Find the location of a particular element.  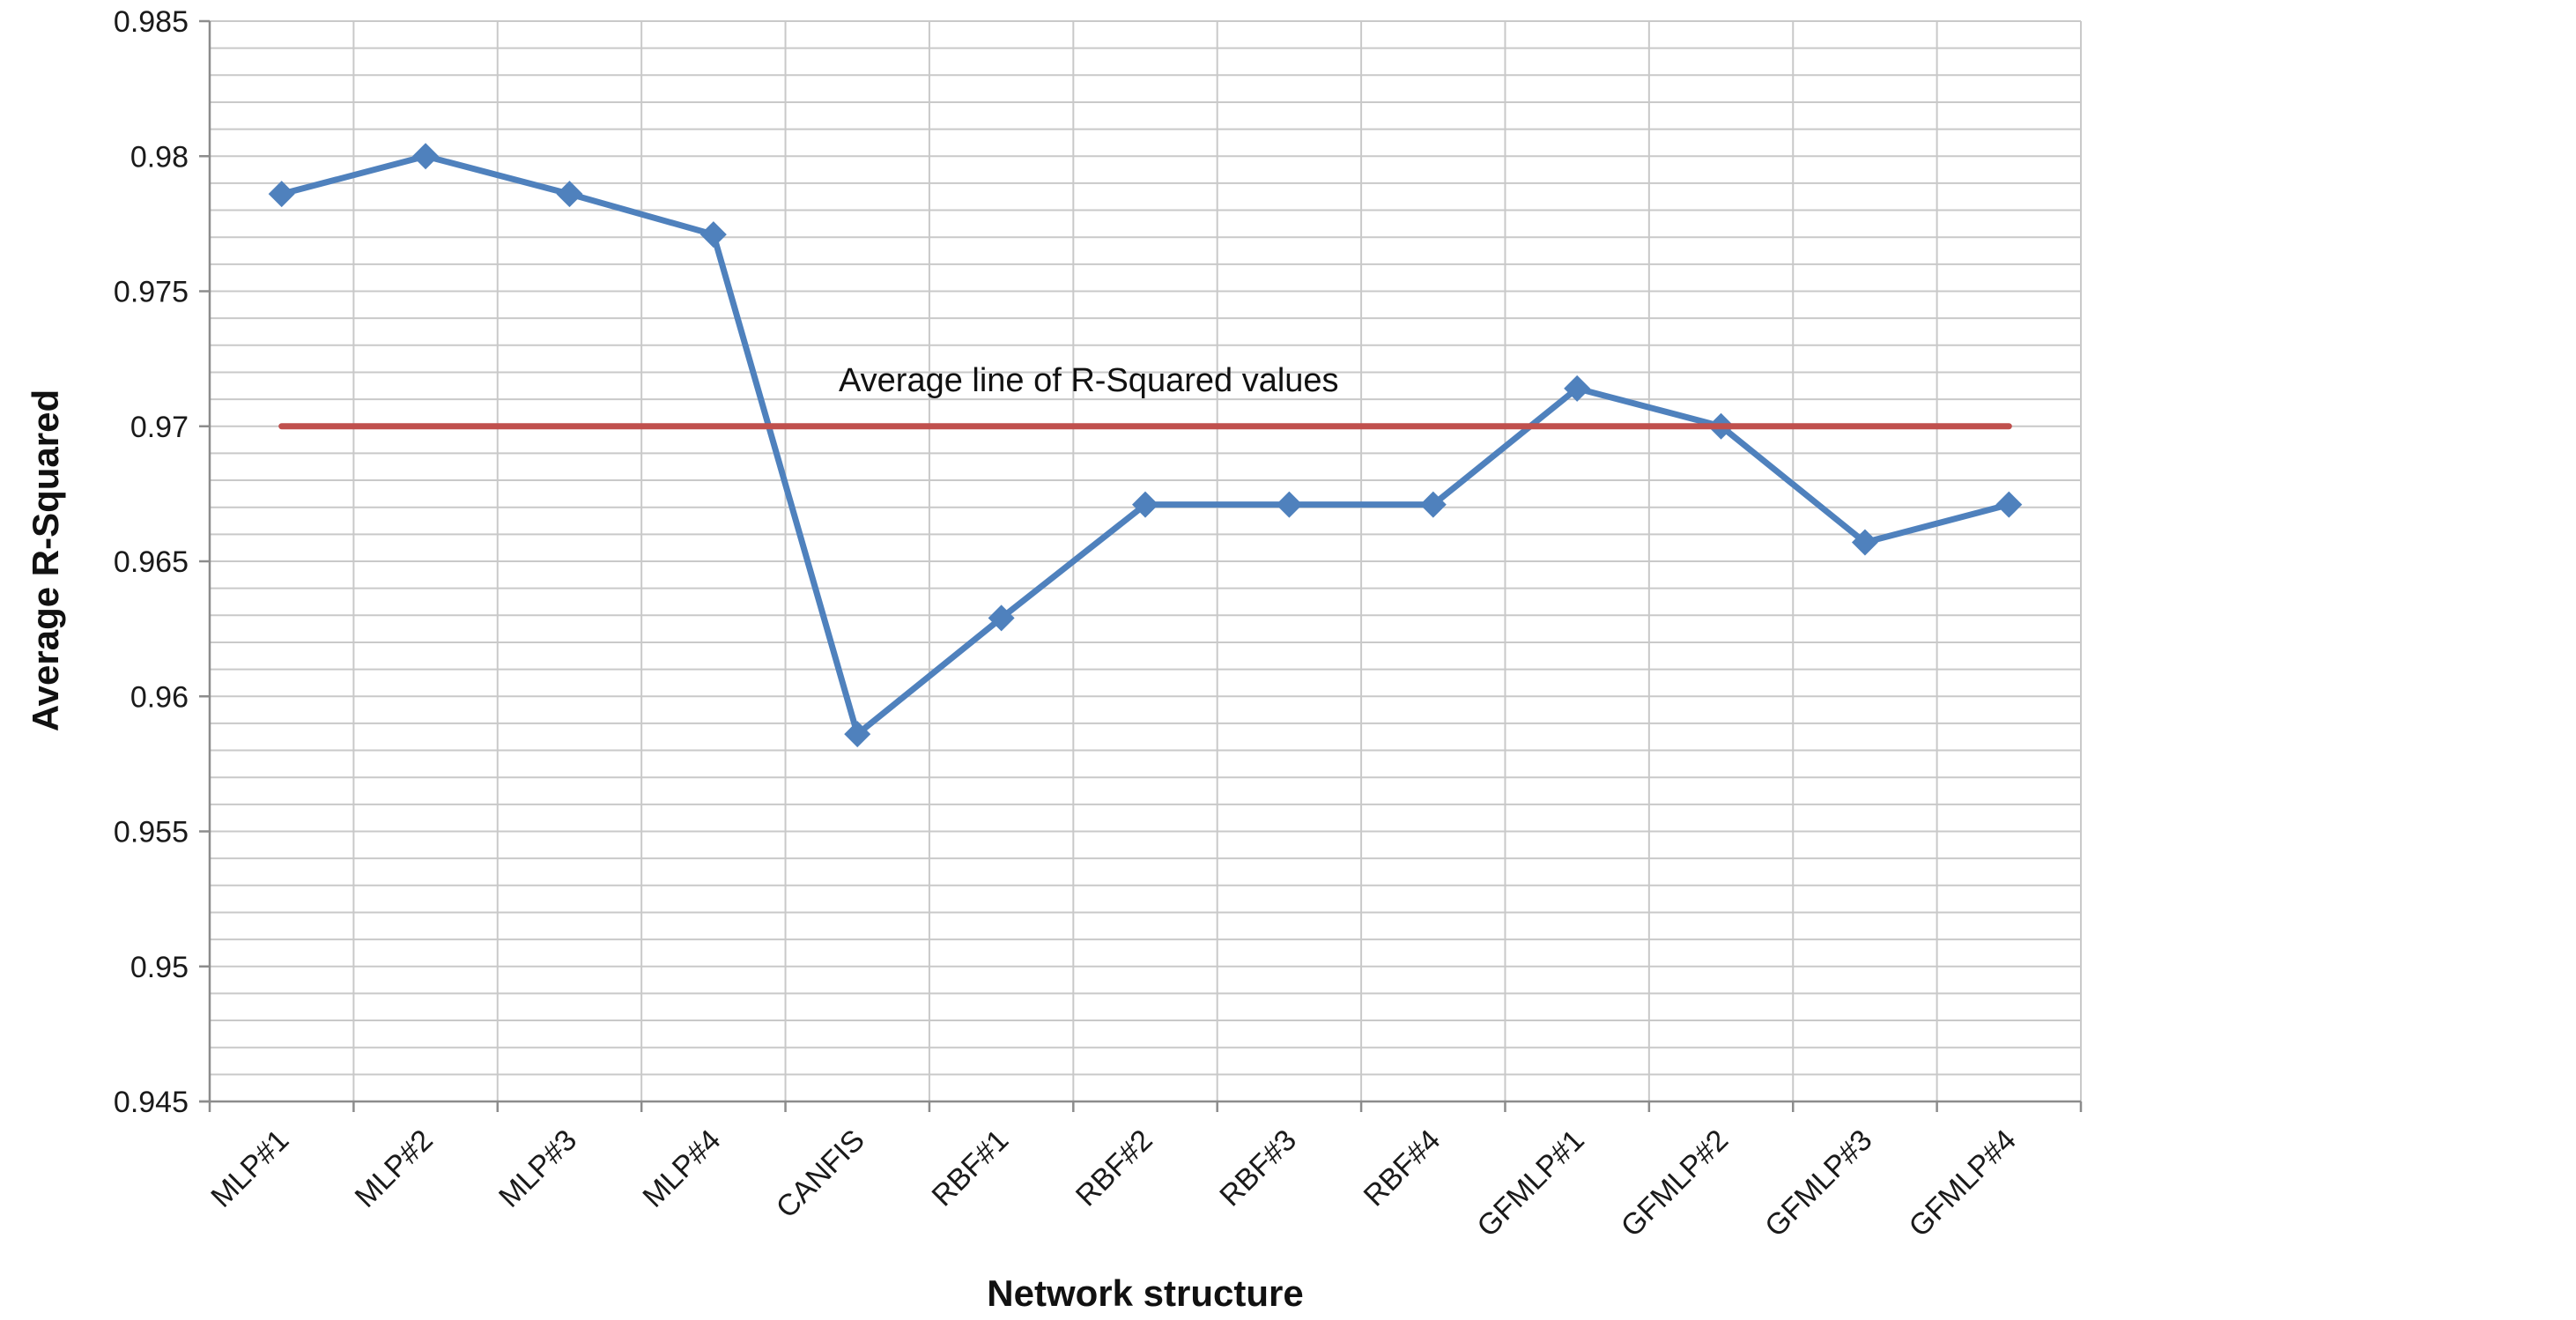

y-tick-label: 0.985 is located at coordinates (152, 22).